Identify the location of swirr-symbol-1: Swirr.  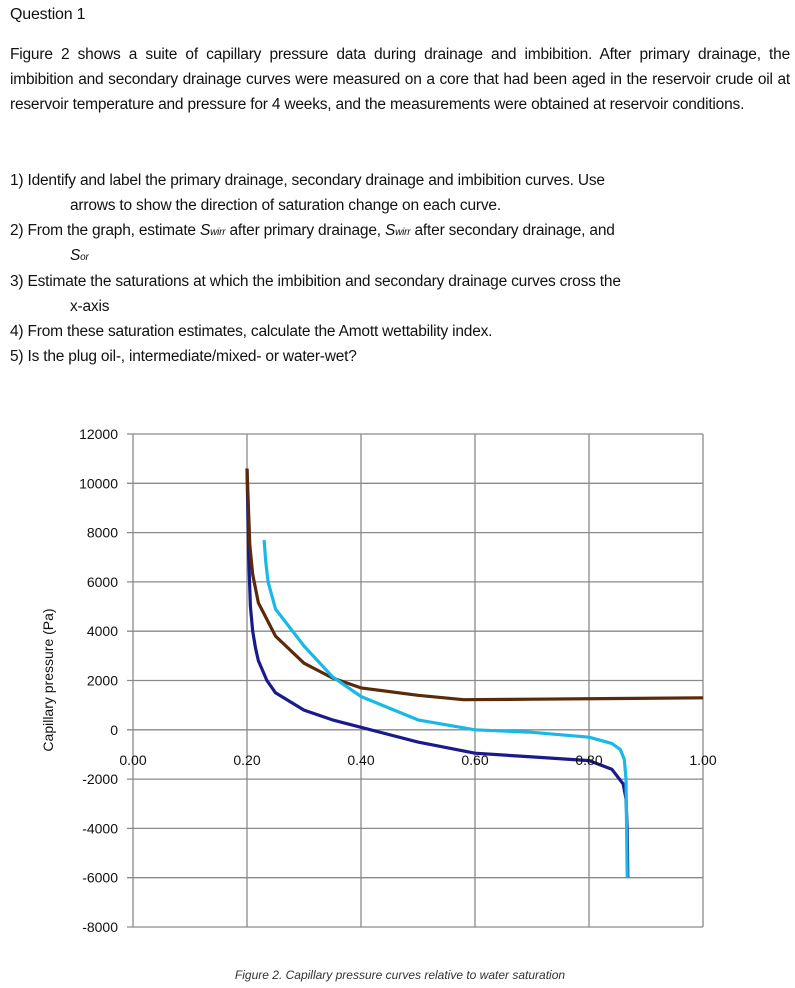
(212, 230).